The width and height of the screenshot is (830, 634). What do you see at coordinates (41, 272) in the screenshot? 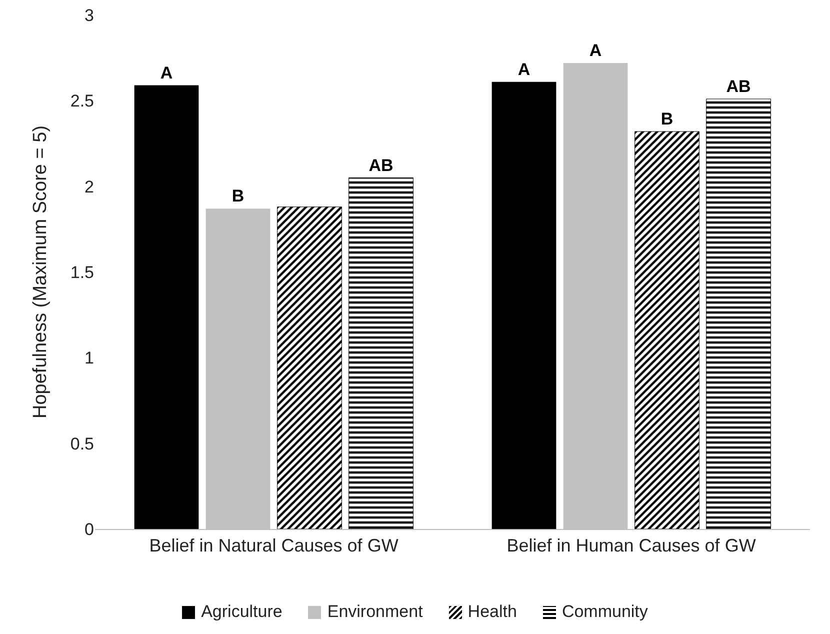
I see `y-axis-title: Hopefulness (Maximum Score = 5)` at bounding box center [41, 272].